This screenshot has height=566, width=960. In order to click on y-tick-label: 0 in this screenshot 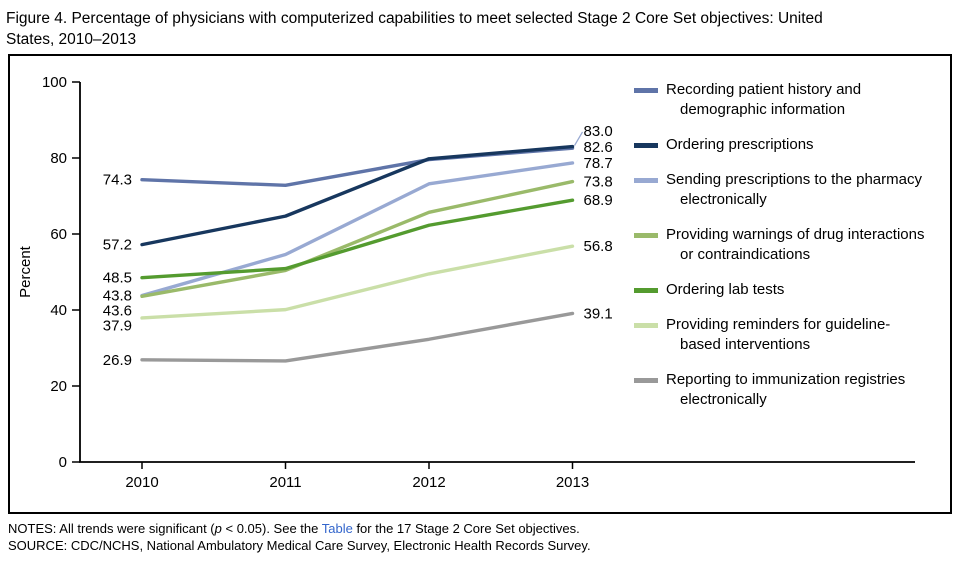, I will do `click(63, 462)`.